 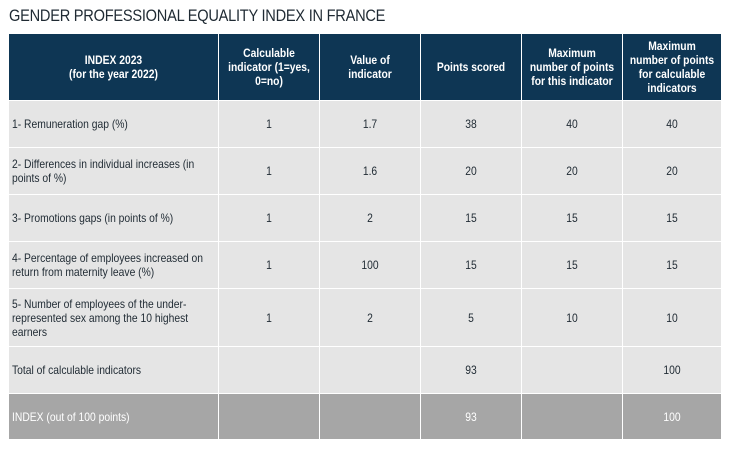 I want to click on header-line: (for the year 2022), so click(x=113, y=74).